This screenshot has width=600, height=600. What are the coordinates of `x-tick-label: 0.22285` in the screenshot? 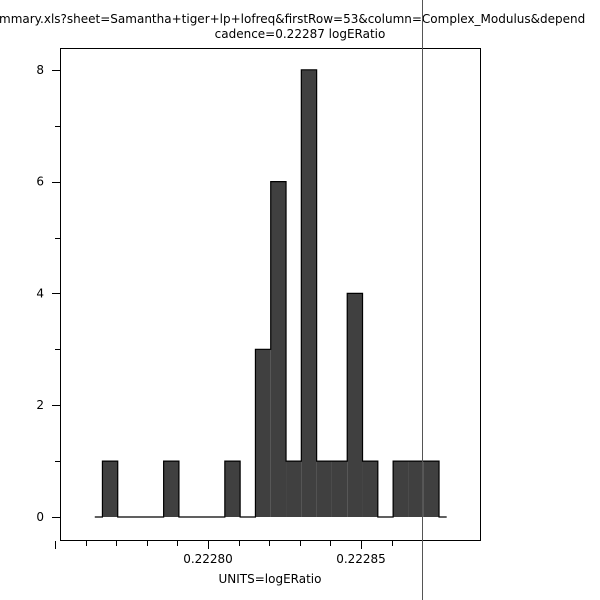 It's located at (361, 559).